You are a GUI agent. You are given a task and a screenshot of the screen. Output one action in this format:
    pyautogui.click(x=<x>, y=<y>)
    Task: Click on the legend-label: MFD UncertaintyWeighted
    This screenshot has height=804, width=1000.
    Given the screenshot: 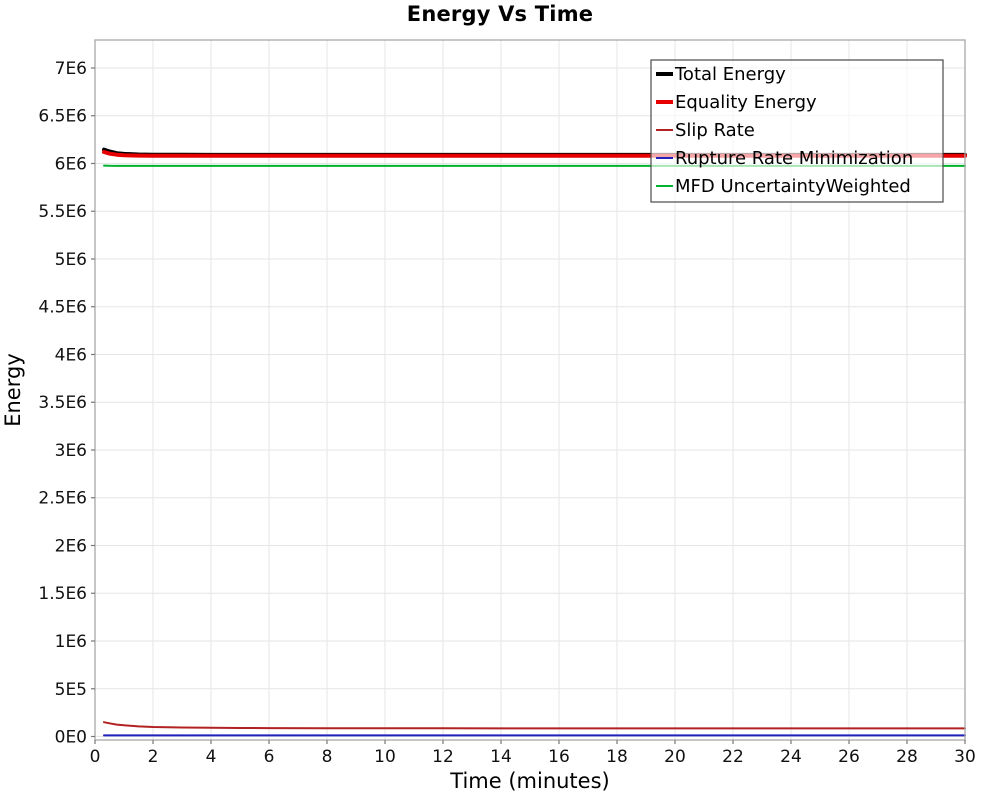 What is the action you would take?
    pyautogui.click(x=793, y=186)
    